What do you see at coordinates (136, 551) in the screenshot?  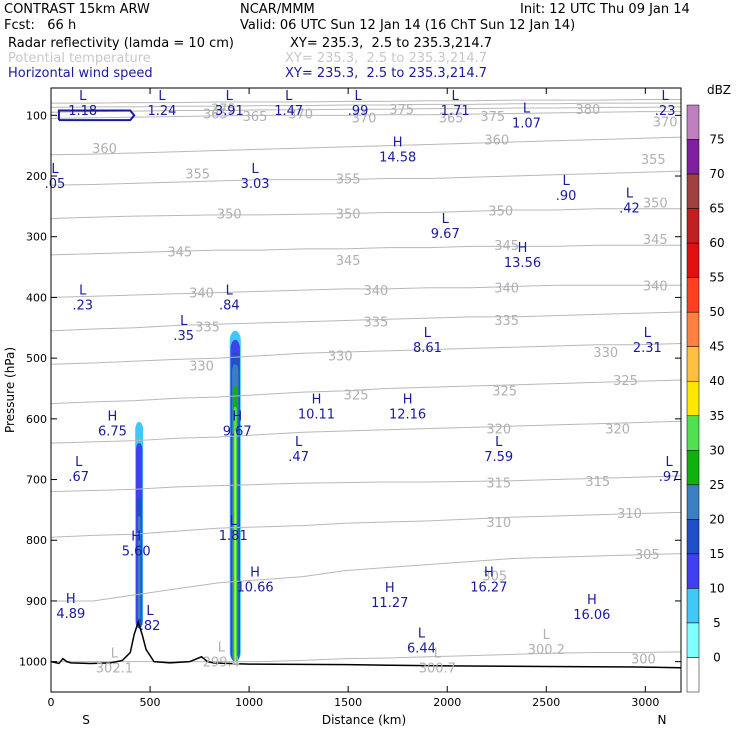 I see `wind-extremum-value: 5.60` at bounding box center [136, 551].